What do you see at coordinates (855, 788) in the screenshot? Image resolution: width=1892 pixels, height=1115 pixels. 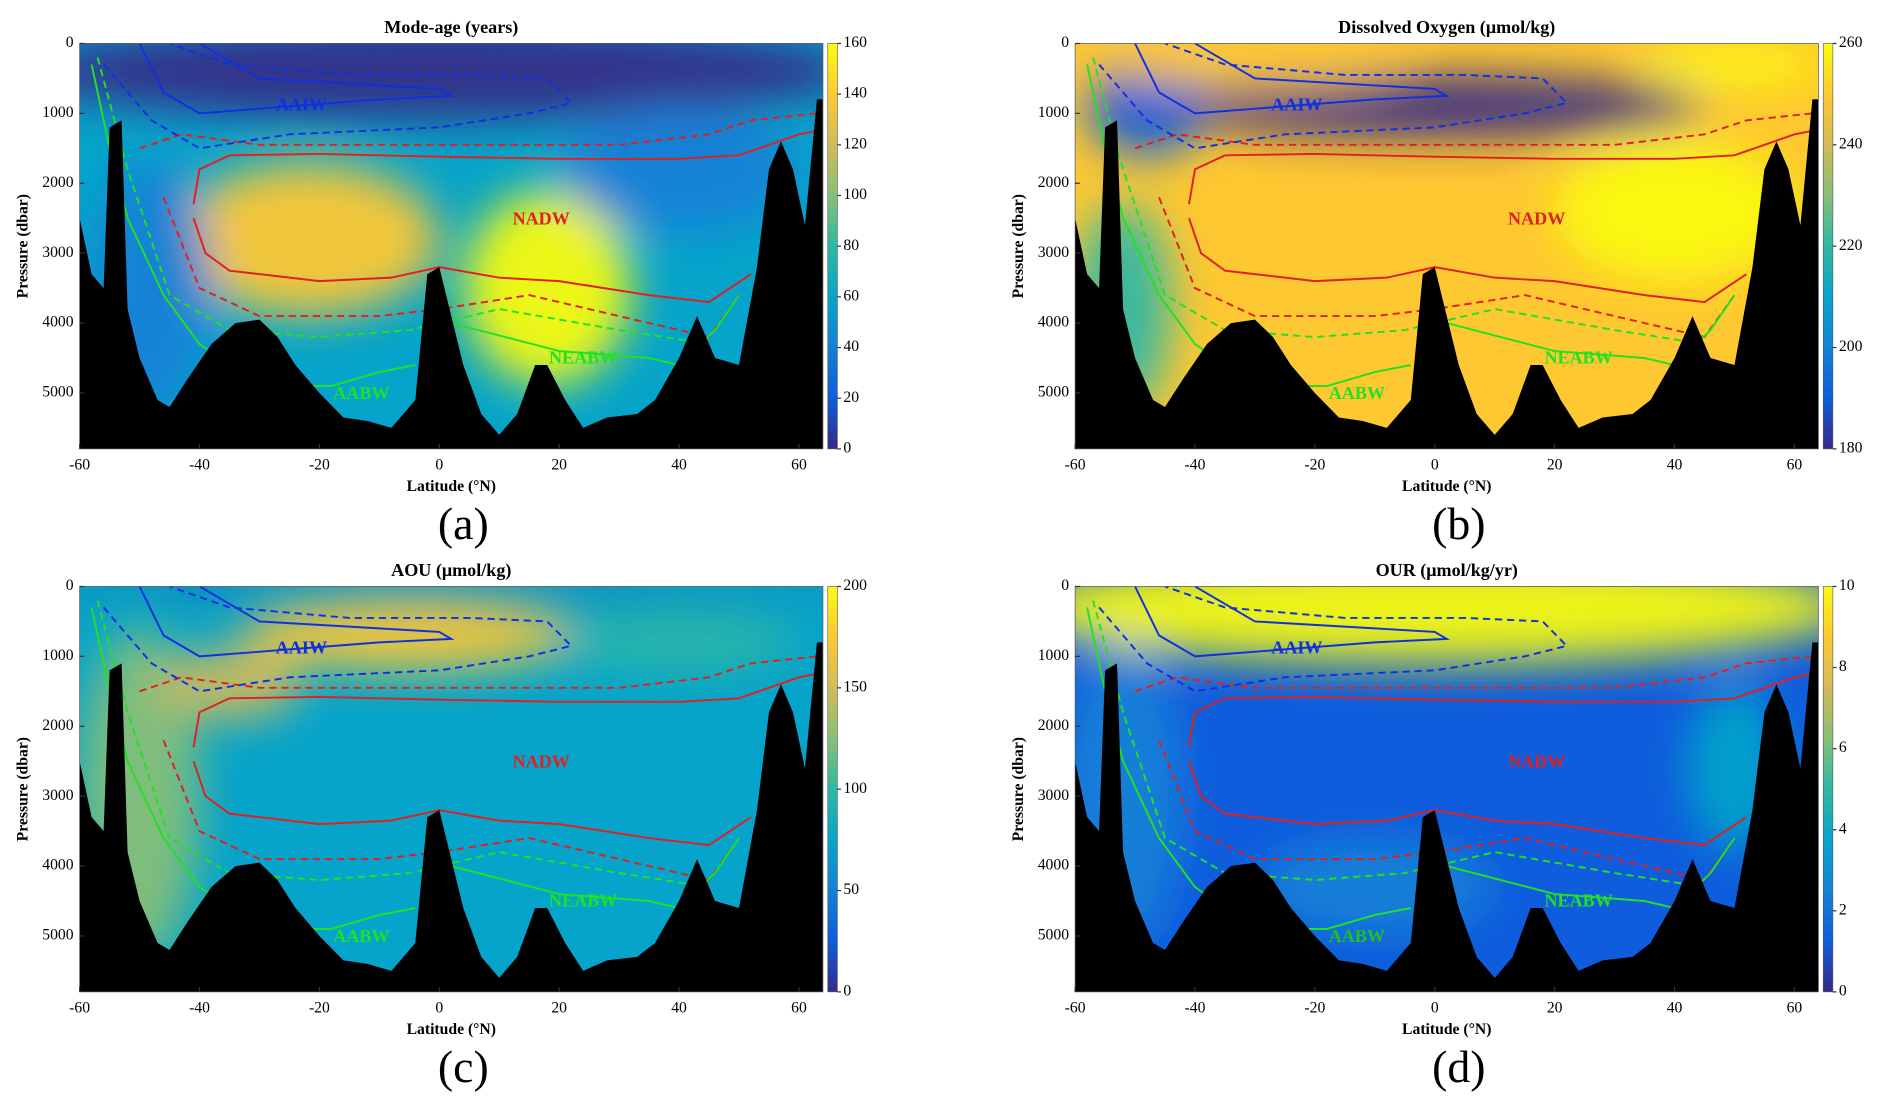 I see `colorbar-tick-label: 100` at bounding box center [855, 788].